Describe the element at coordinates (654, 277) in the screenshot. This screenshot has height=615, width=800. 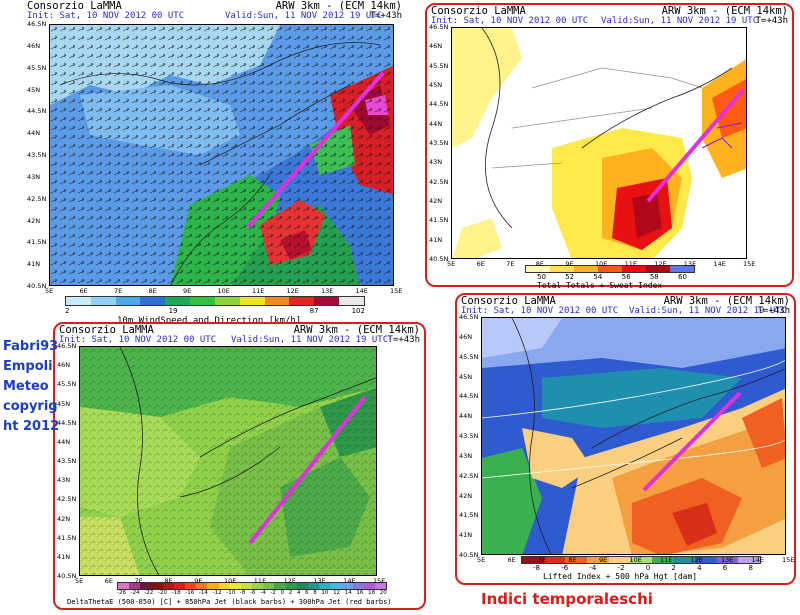
I see `colorbar-tick: 58` at that location.